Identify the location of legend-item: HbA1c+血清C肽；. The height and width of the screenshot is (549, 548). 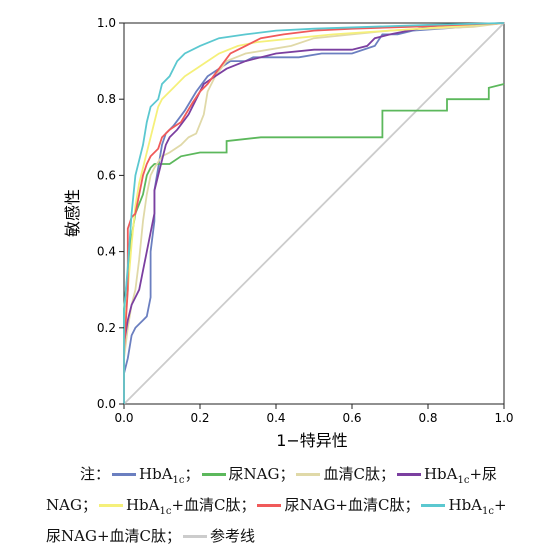
(176, 506).